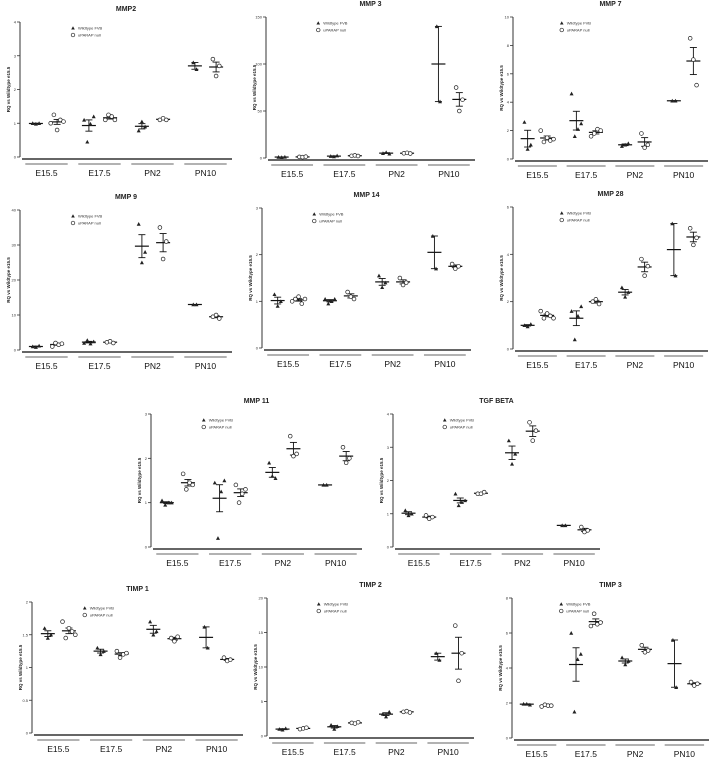  I want to click on y-tick-label: 100, so click(258, 64).